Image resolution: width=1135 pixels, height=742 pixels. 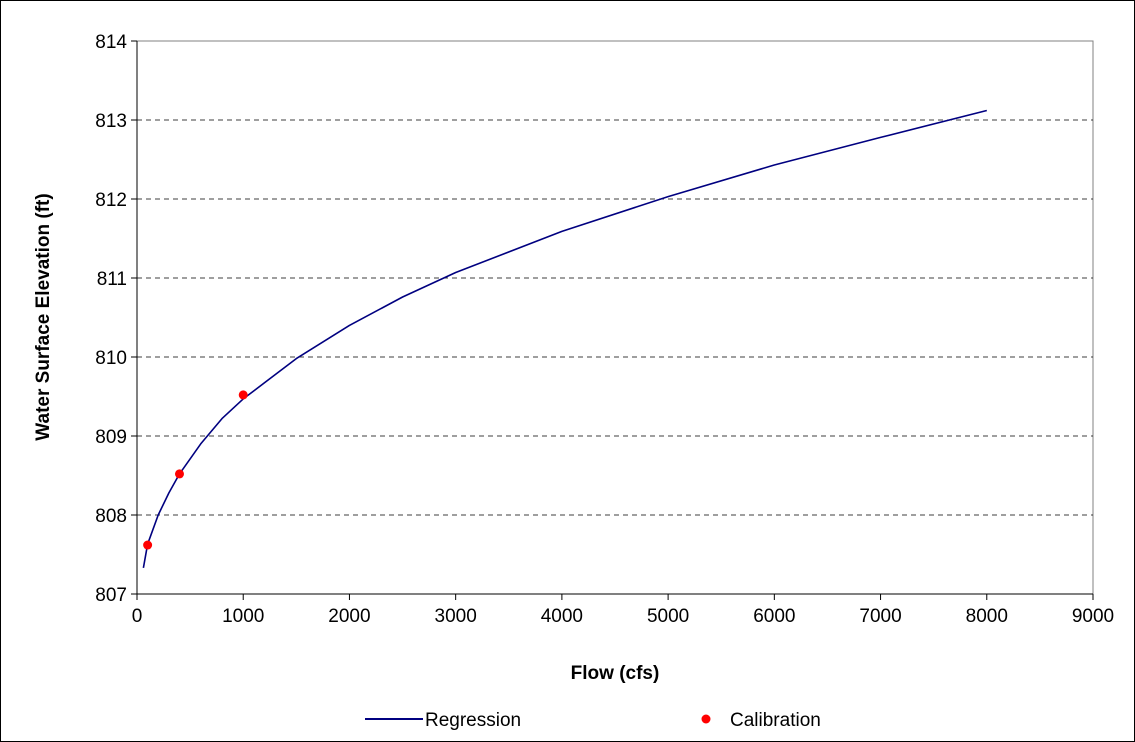 What do you see at coordinates (111, 358) in the screenshot?
I see `y-tick-label-810: 810` at bounding box center [111, 358].